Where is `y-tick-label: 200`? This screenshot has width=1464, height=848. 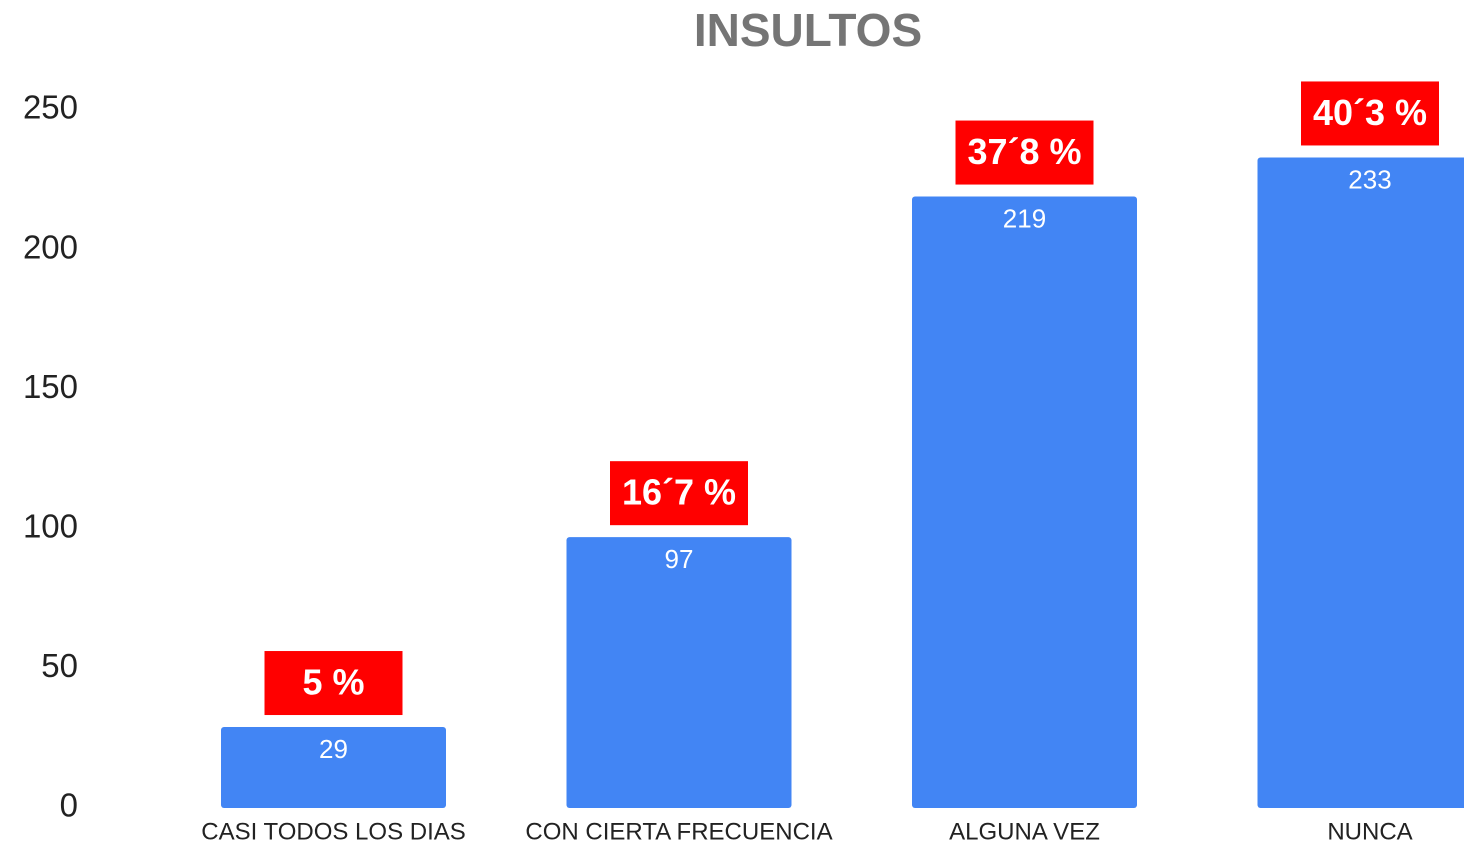
y-tick-label: 200 is located at coordinates (50, 246).